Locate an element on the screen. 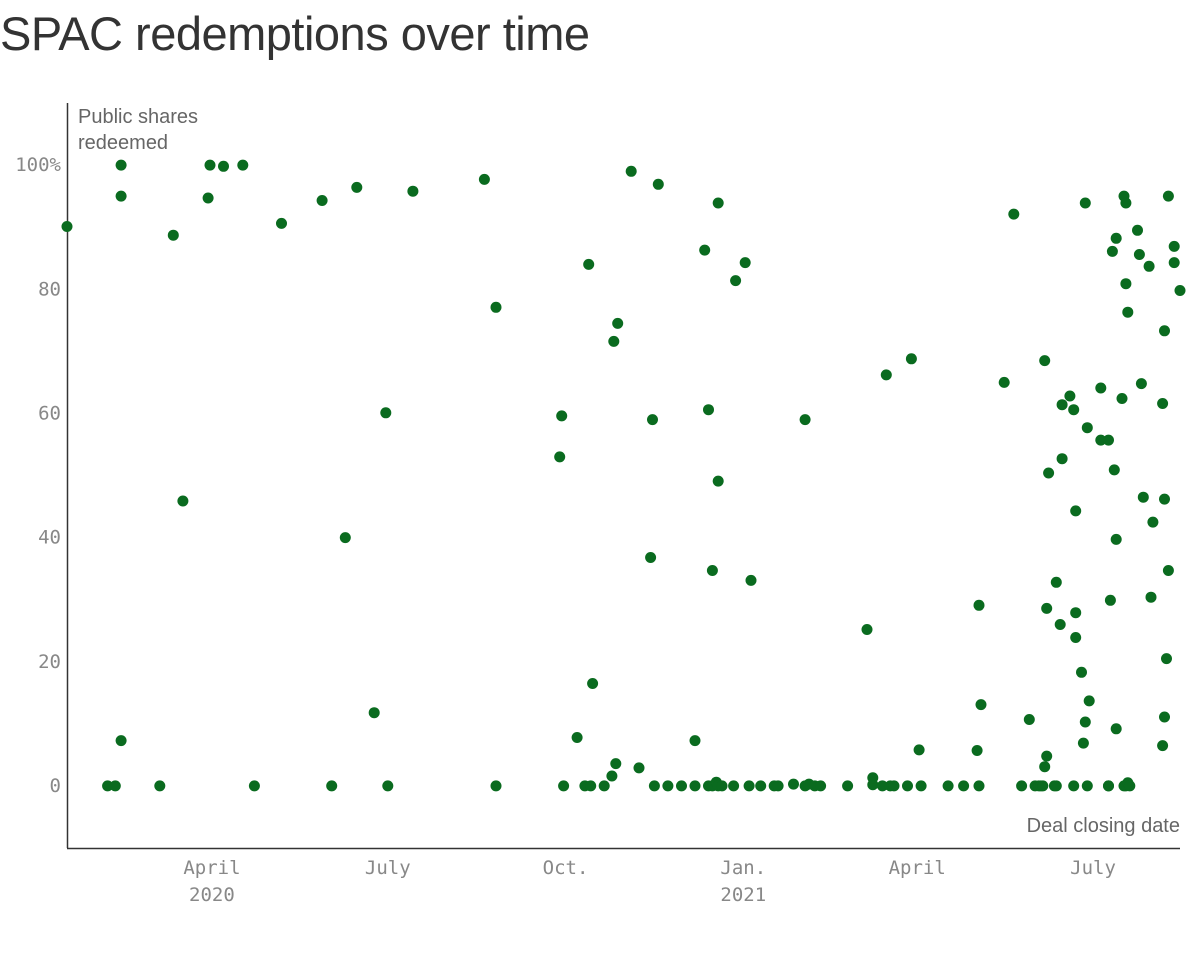 This screenshot has width=1200, height=976. y-tick-label: 40 is located at coordinates (49, 538).